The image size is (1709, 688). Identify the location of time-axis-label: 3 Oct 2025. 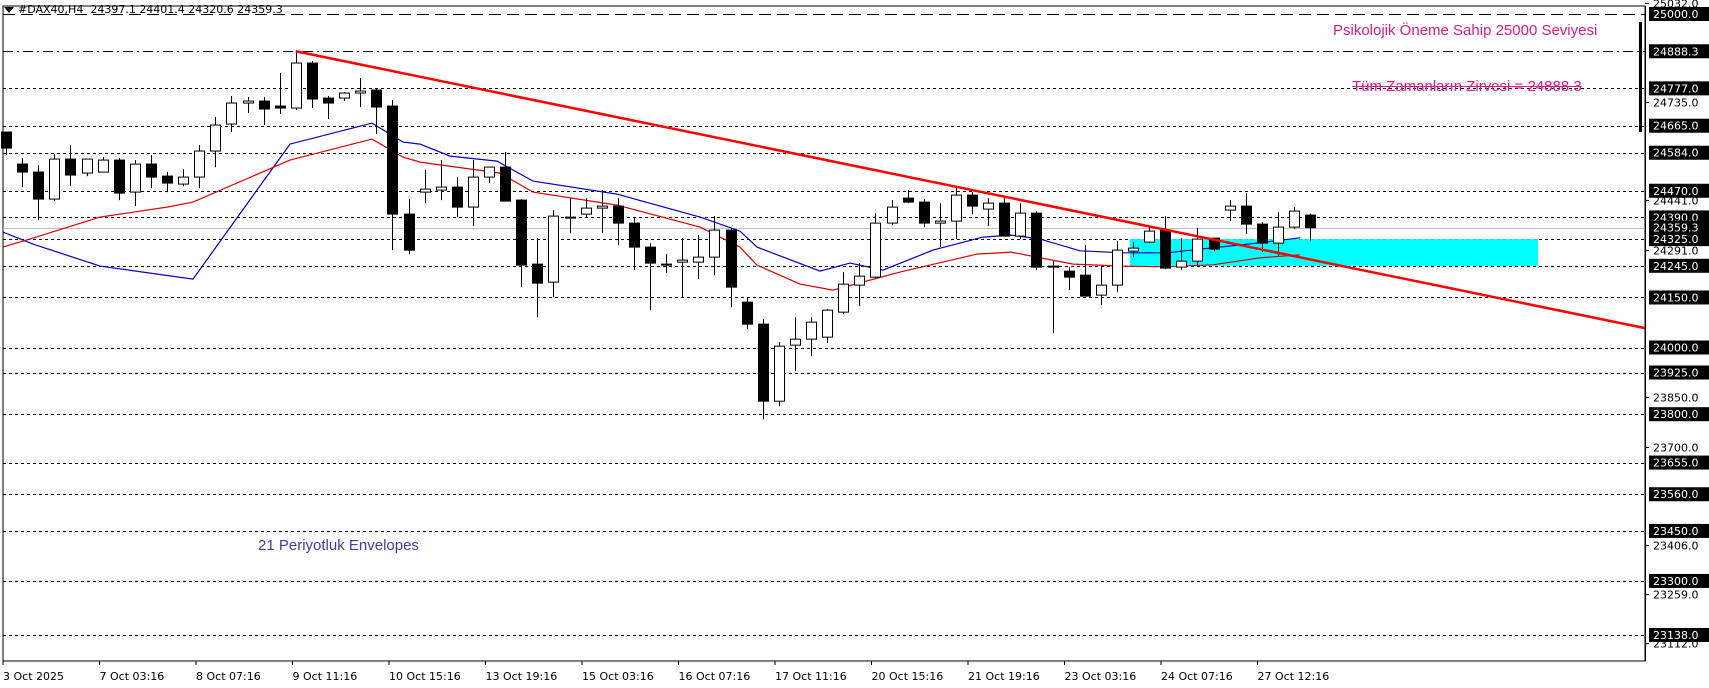
(33, 676).